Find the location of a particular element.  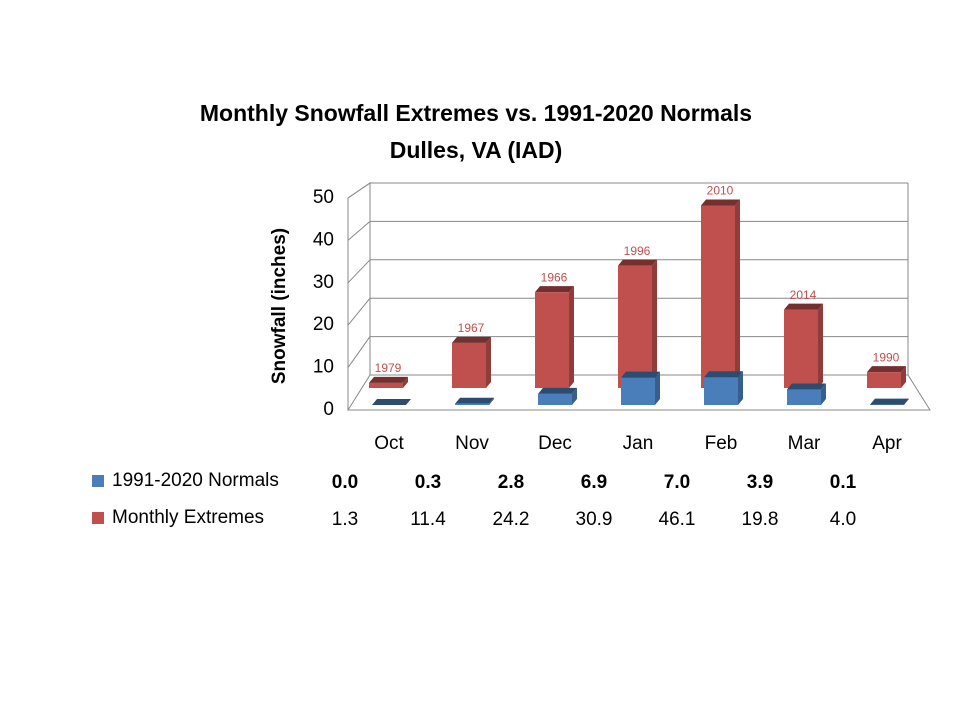

side-wall is located at coordinates (359, 296).